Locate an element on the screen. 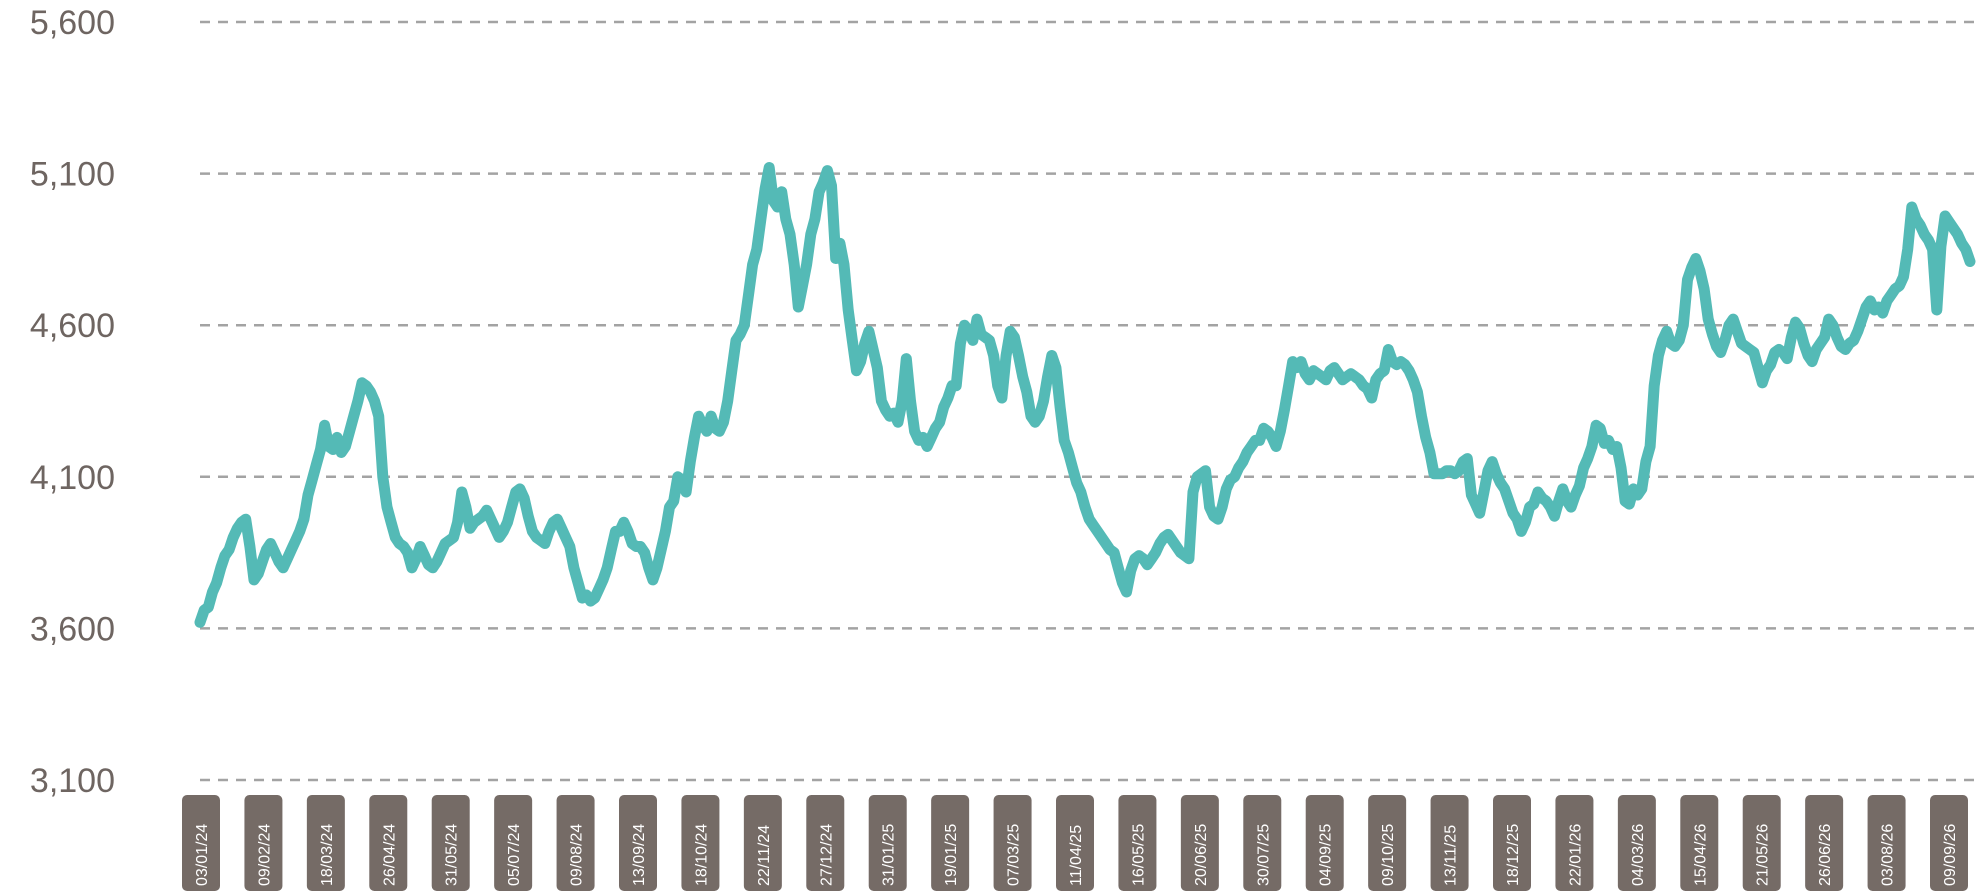 This screenshot has height=896, width=1977. x-tick-label: 09/10/25 is located at coordinates (1387, 843).